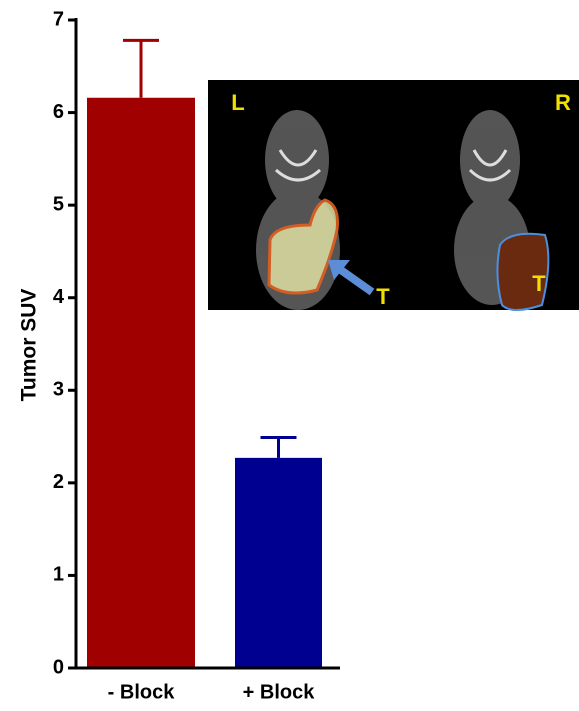 Image resolution: width=579 pixels, height=711 pixels. Describe the element at coordinates (58, 575) in the screenshot. I see `y-tick-label: 1` at that location.